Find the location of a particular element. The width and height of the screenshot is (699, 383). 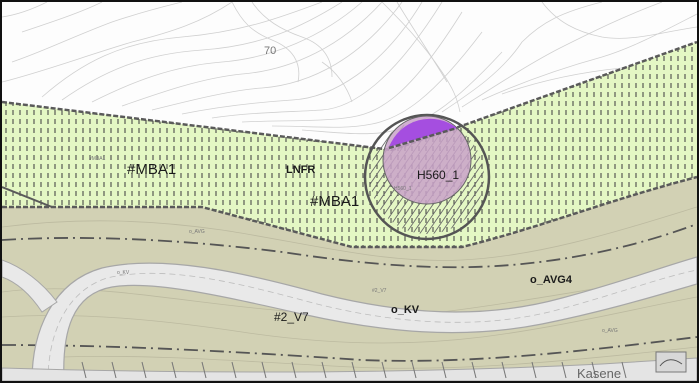

road-label-o-avg-small-2: o_AVG is located at coordinates (610, 331).